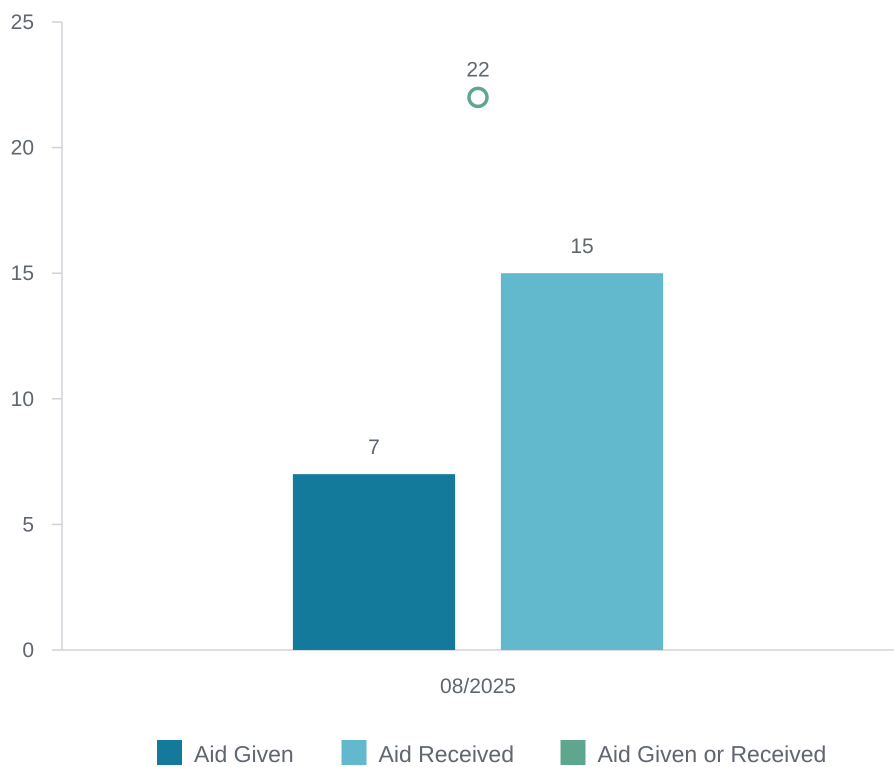 This screenshot has height=767, width=894. I want to click on legend-label: Aid Given, so click(244, 754).